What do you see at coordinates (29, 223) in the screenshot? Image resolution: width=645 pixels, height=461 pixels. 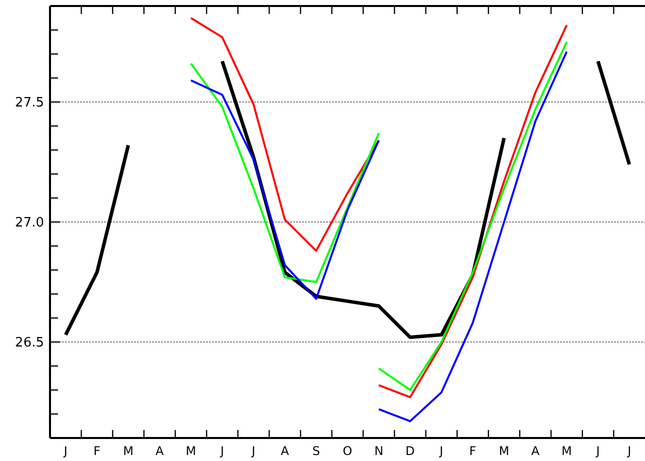 I see `y-tick-label: 27.0` at bounding box center [29, 223].